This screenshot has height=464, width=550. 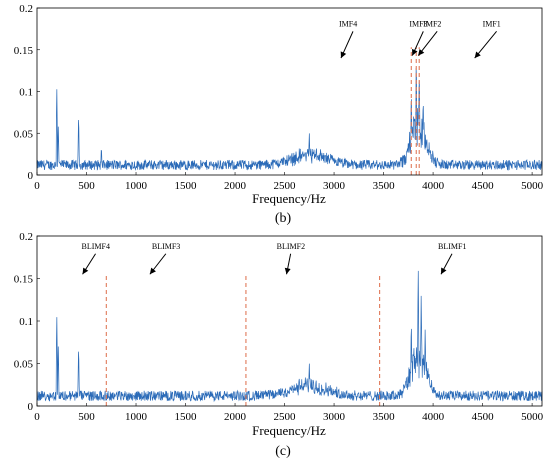 What do you see at coordinates (96, 246) in the screenshot?
I see `annotation-label: BLIMF4` at bounding box center [96, 246].